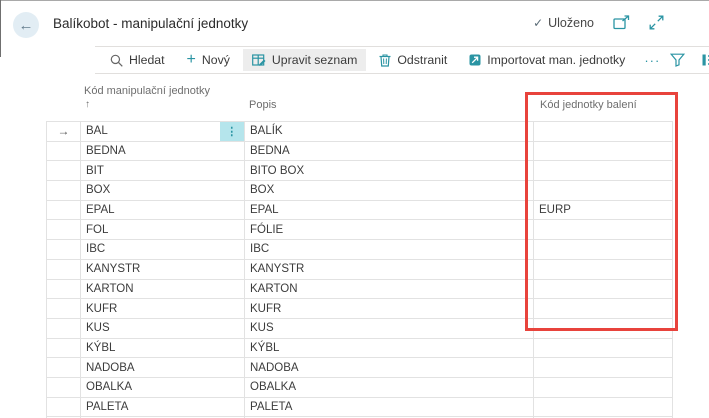  What do you see at coordinates (389, 269) in the screenshot?
I see `cell-desc: KANYSTR` at bounding box center [389, 269].